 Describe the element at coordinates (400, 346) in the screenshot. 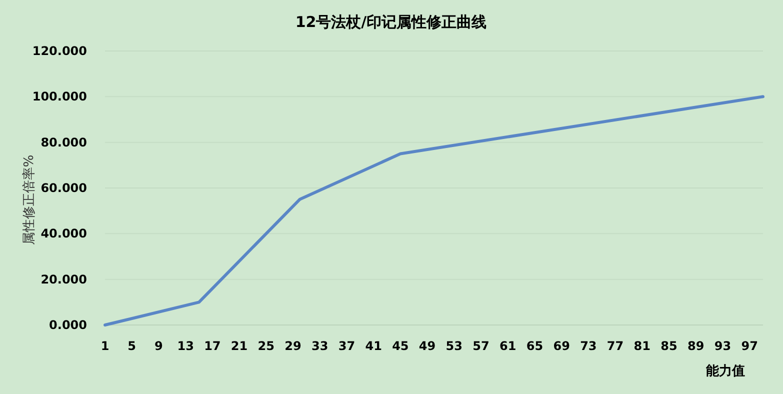

I see `x-tick-label: 45` at that location.